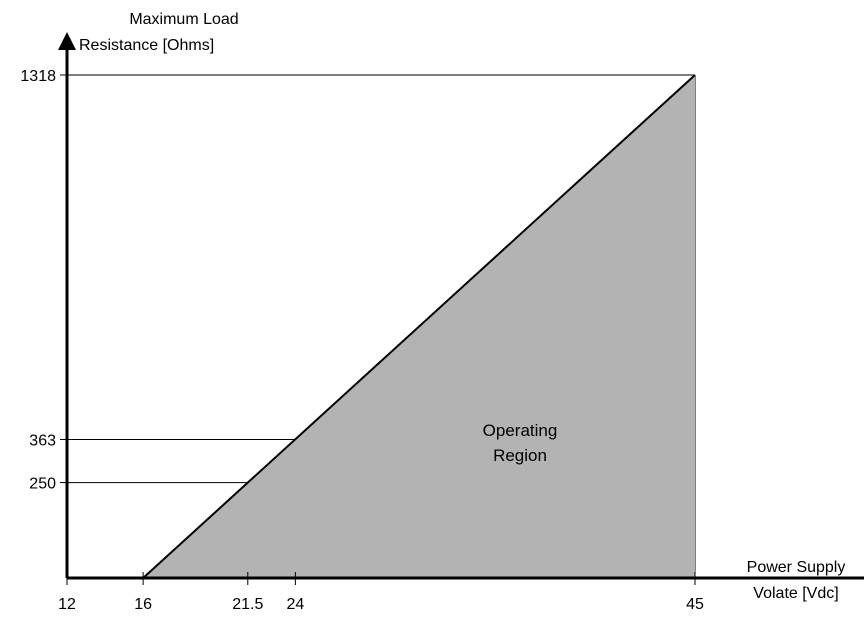 This screenshot has width=866, height=617. What do you see at coordinates (295, 604) in the screenshot?
I see `x-tick-label-24: 24` at bounding box center [295, 604].